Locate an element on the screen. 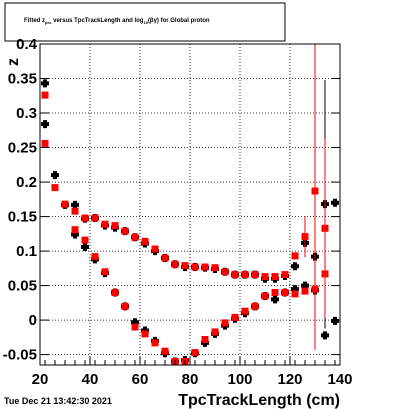 The image size is (400, 409). y-tick-label: 0.2 is located at coordinates (26, 182).